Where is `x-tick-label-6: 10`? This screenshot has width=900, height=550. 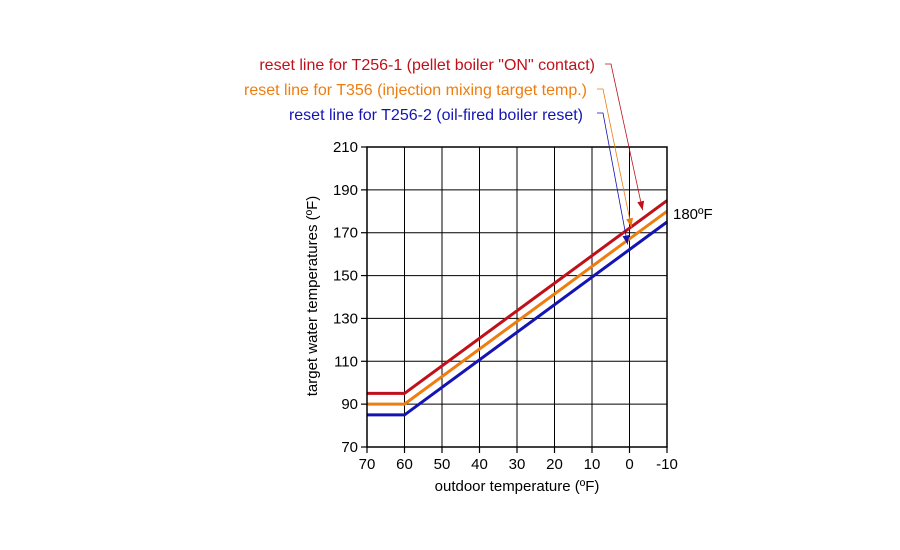
x-tick-label-6: 10 is located at coordinates (592, 464).